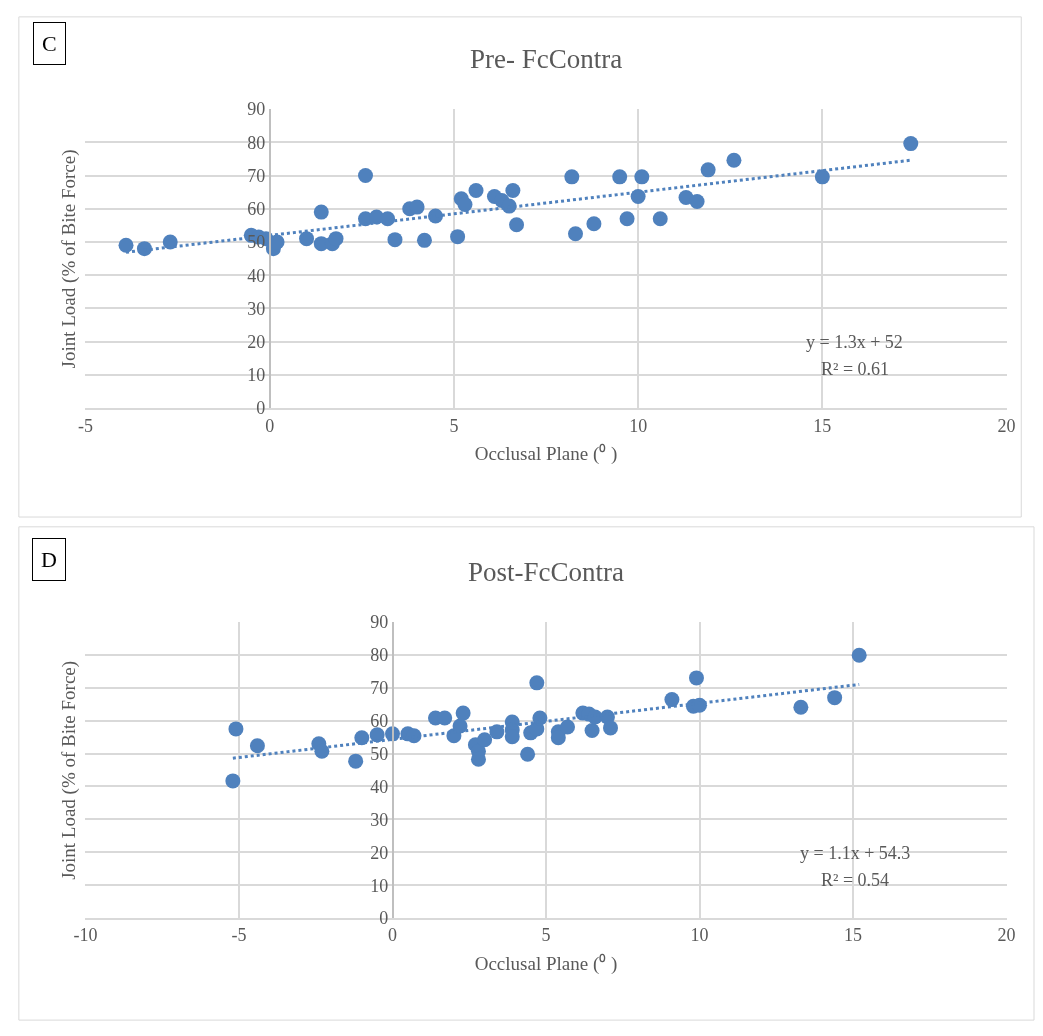 The image size is (1043, 1036). What do you see at coordinates (379, 753) in the screenshot?
I see `y-tick-label: 50` at bounding box center [379, 753].